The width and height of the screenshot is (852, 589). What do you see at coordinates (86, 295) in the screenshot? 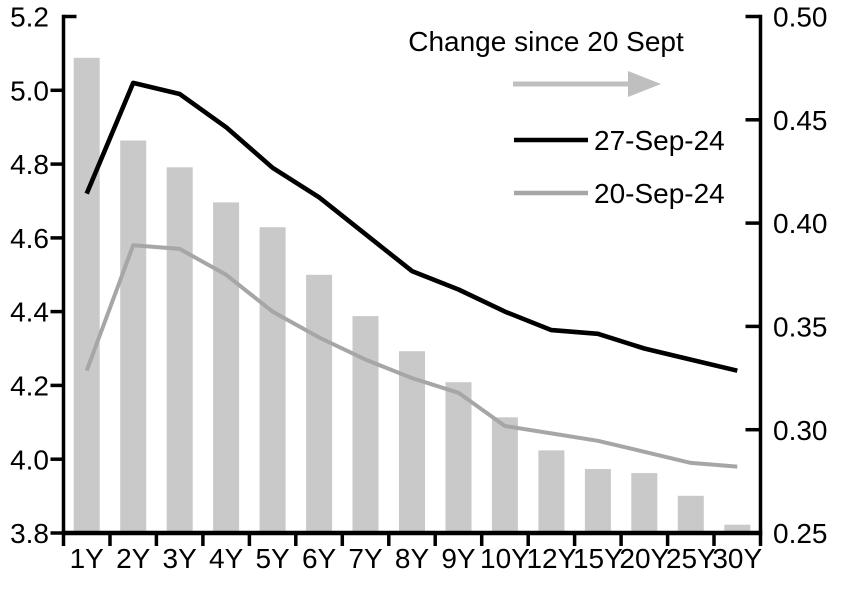
I see `bar-1Y` at bounding box center [86, 295].